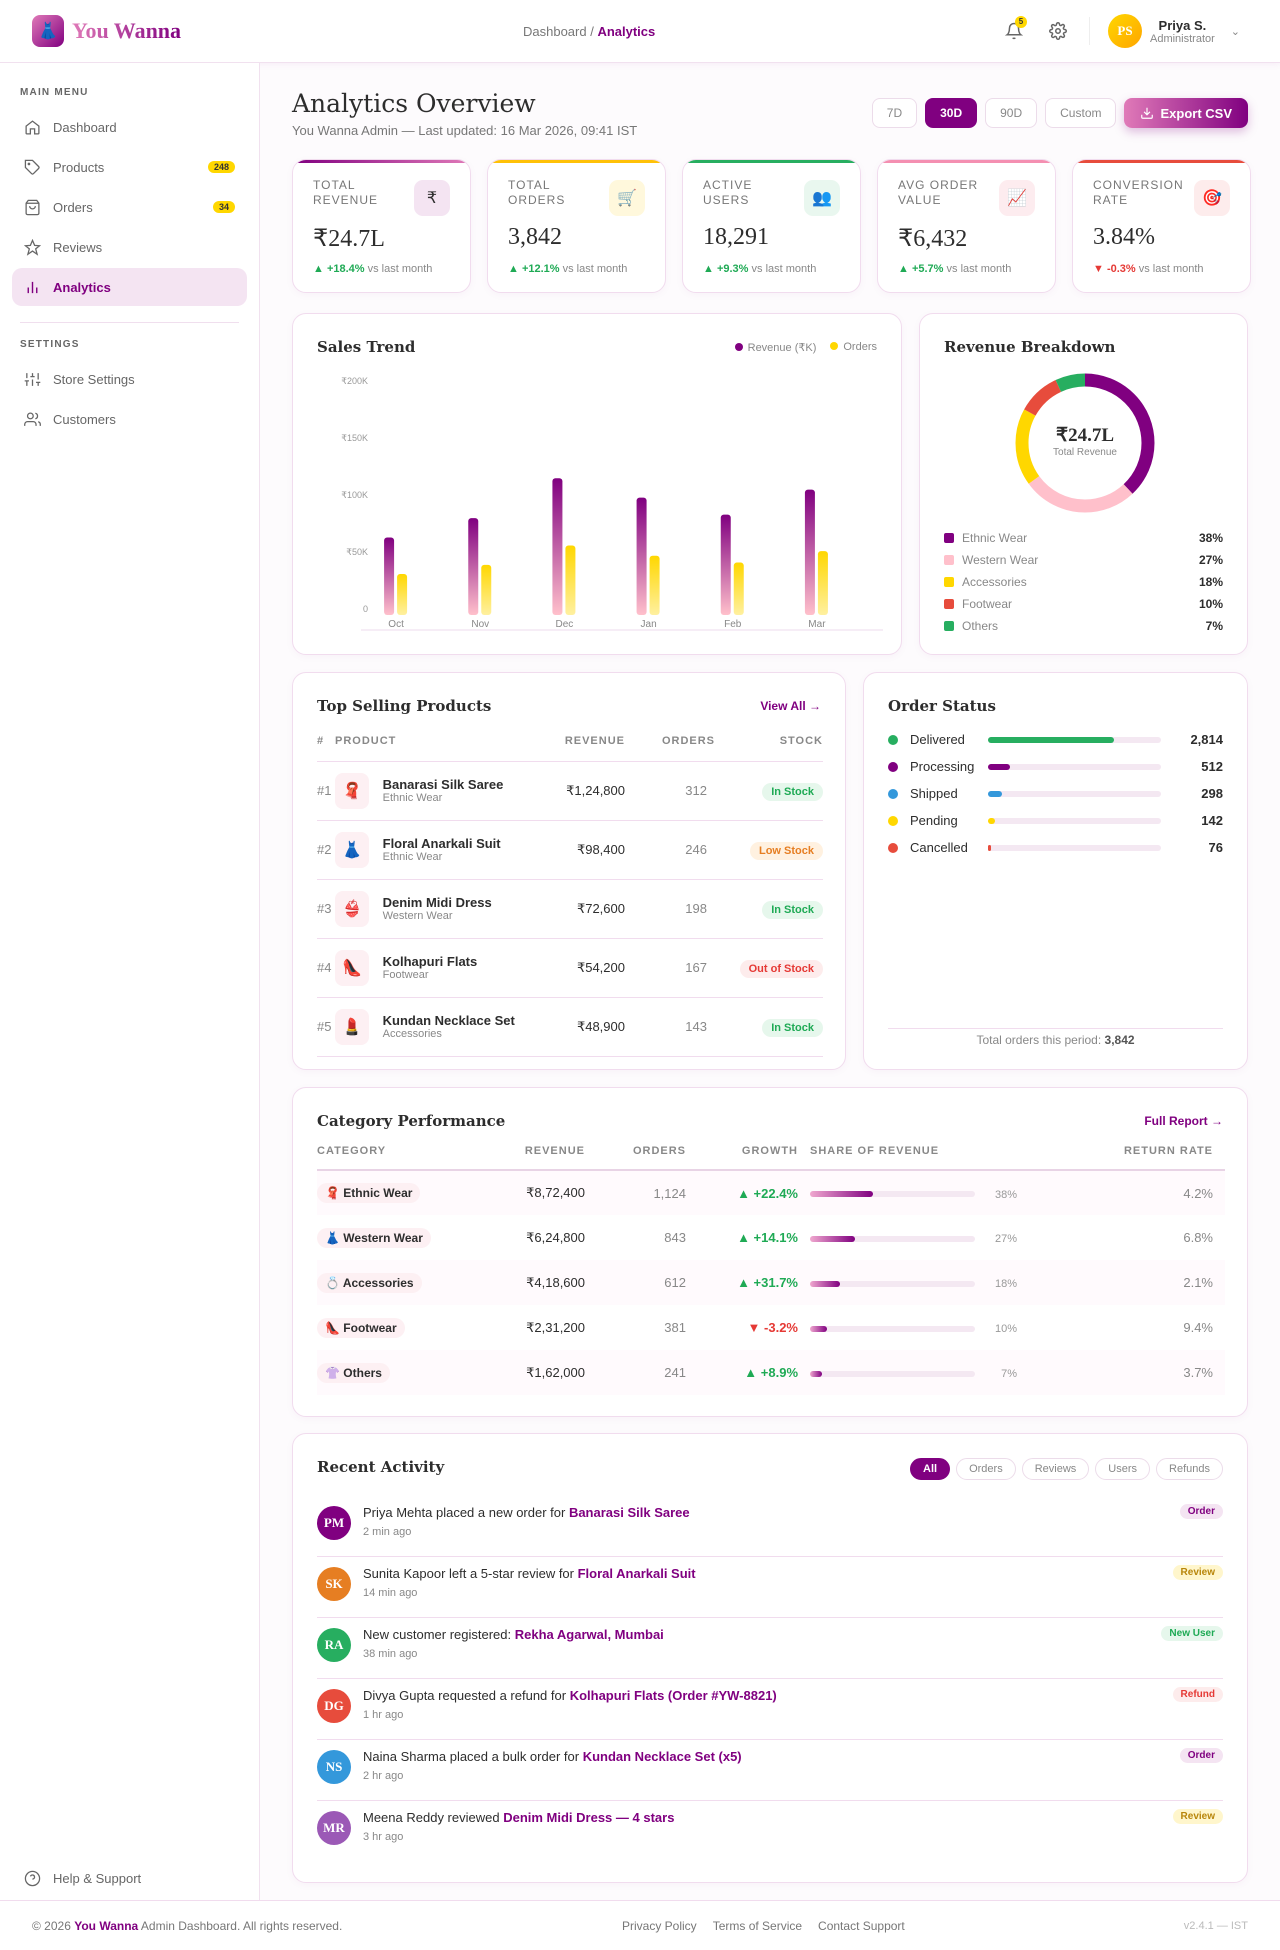 The image size is (1280, 1950). Describe the element at coordinates (555, 31) in the screenshot. I see `breadcrumb-dashboard: Dashboard` at that location.